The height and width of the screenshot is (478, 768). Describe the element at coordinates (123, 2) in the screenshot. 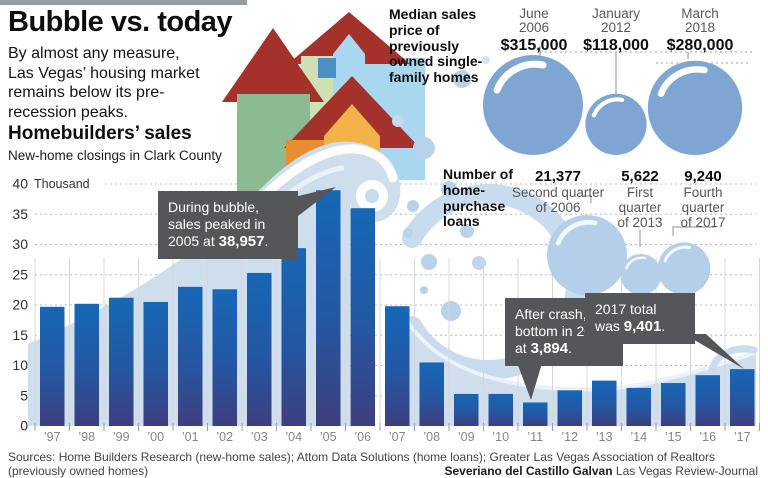

I see `top-rule` at that location.